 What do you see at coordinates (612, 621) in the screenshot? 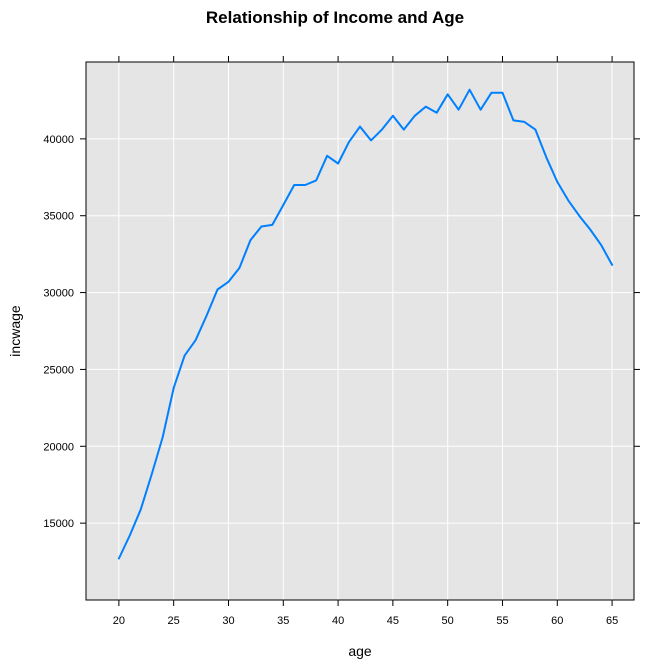
I see `x-tick-label: 65` at bounding box center [612, 621].